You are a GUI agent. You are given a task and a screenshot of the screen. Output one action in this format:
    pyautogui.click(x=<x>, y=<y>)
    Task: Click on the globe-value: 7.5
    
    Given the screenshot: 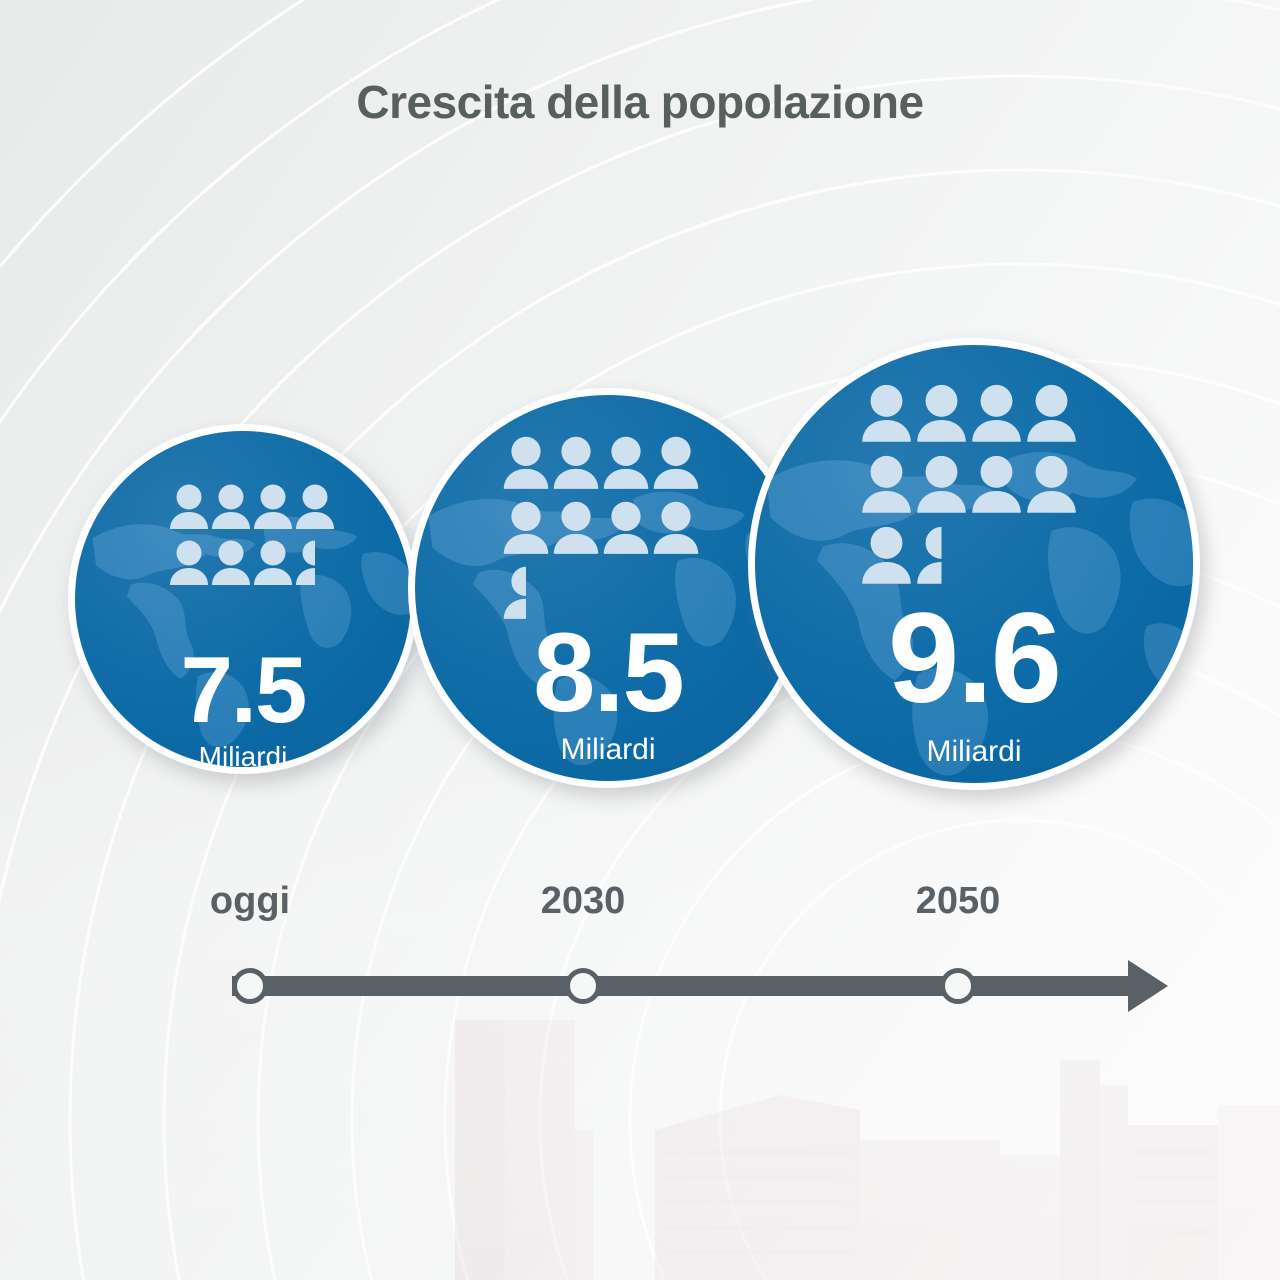 What is the action you would take?
    pyautogui.click(x=244, y=689)
    